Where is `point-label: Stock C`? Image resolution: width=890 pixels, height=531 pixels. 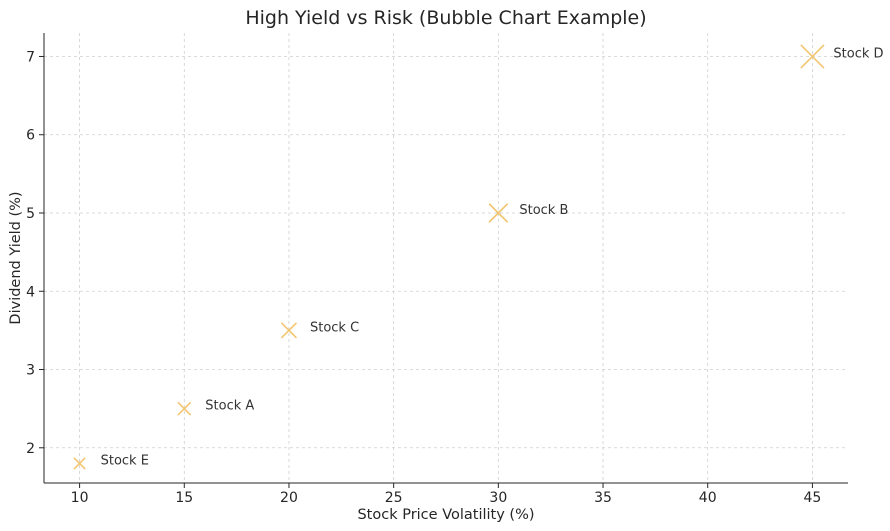
point-label: Stock C is located at coordinates (334, 327).